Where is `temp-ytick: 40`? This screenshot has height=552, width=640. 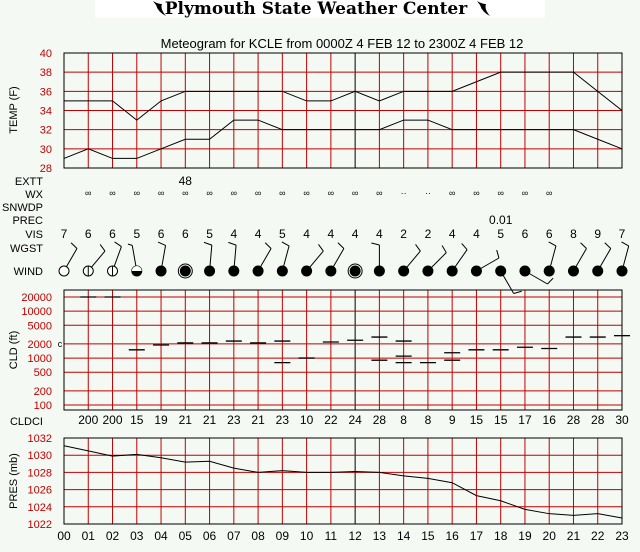 temp-ytick: 40 is located at coordinates (46, 54).